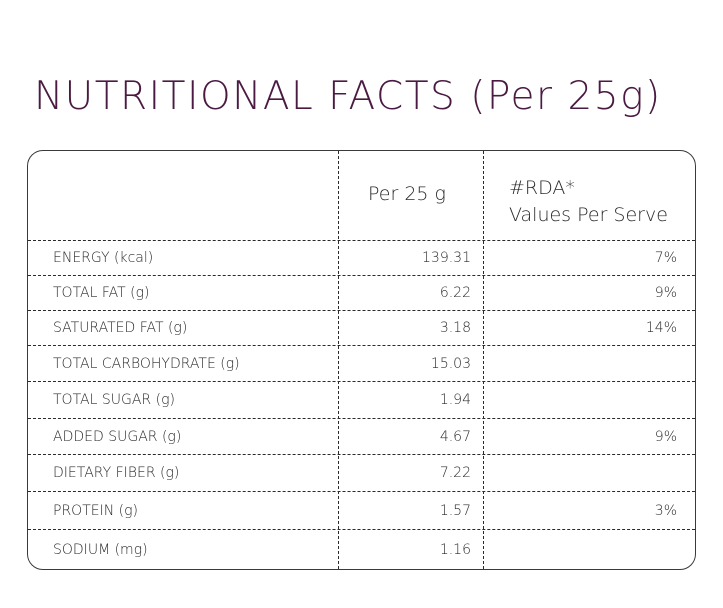  I want to click on table-row: ENERGY (kcal) 139.31 7%, so click(361, 258).